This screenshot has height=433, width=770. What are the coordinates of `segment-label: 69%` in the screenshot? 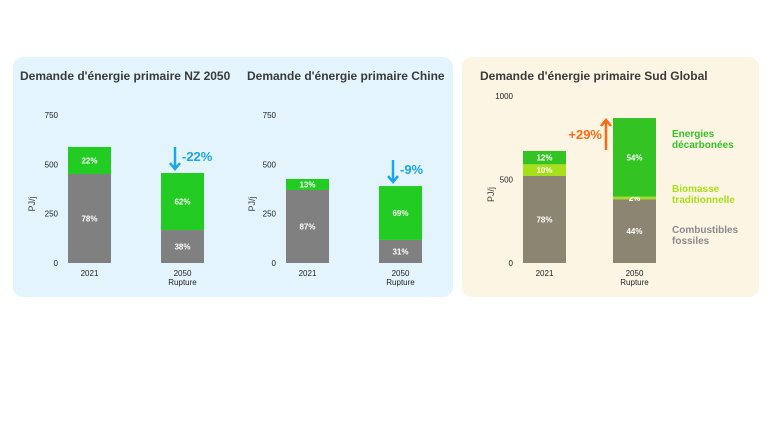 It's located at (400, 213).